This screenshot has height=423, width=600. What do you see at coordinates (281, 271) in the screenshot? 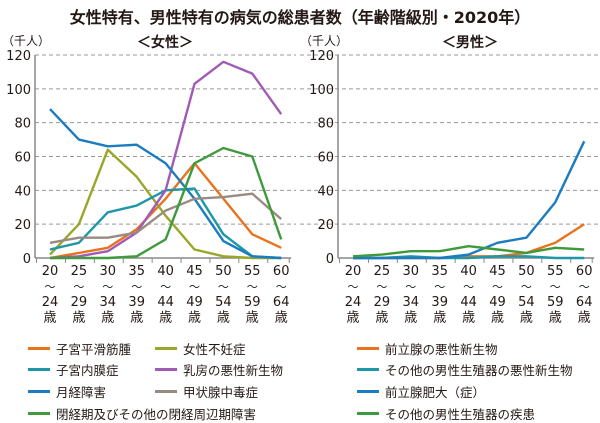
I see `x-tick-label: 60` at bounding box center [281, 271].